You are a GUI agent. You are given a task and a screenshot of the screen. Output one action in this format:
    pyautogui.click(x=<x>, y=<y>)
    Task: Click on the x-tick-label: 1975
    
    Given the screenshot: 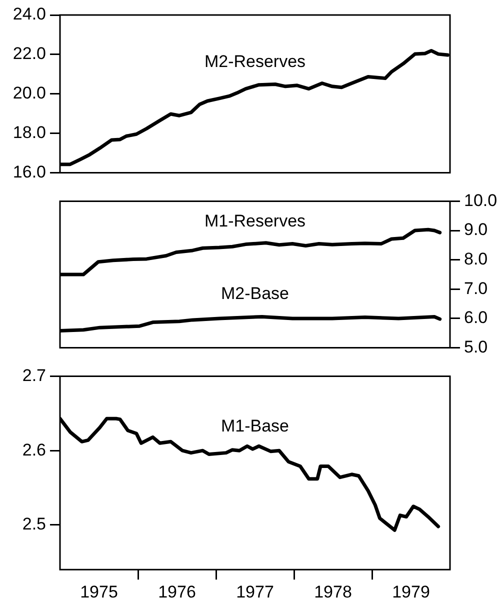 What is the action you would take?
    pyautogui.click(x=99, y=592)
    